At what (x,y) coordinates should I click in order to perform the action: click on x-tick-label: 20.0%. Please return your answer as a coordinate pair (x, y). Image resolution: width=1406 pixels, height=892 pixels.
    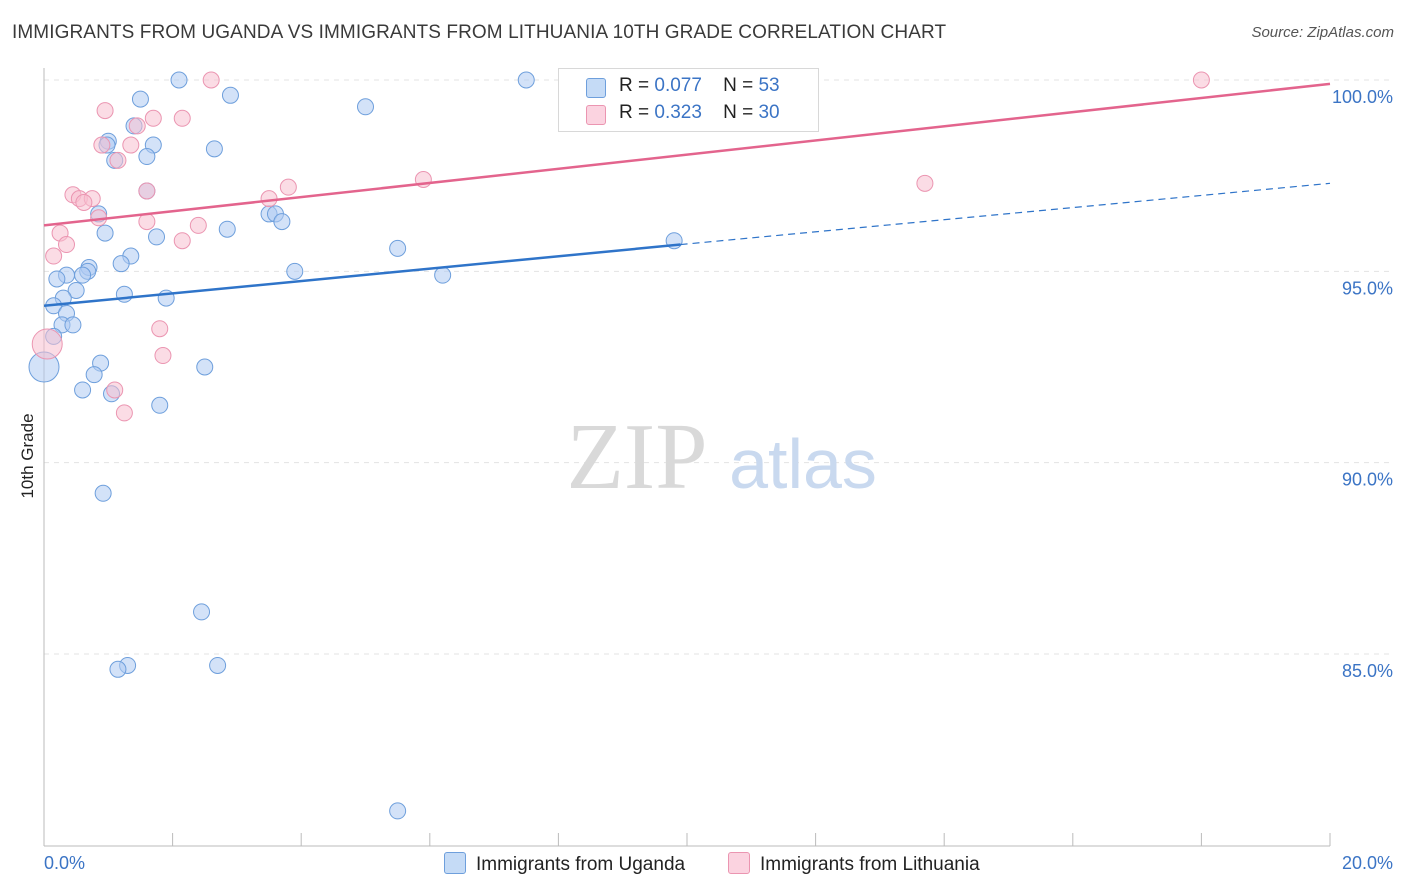
    Looking at the image, I should click on (1367, 863).